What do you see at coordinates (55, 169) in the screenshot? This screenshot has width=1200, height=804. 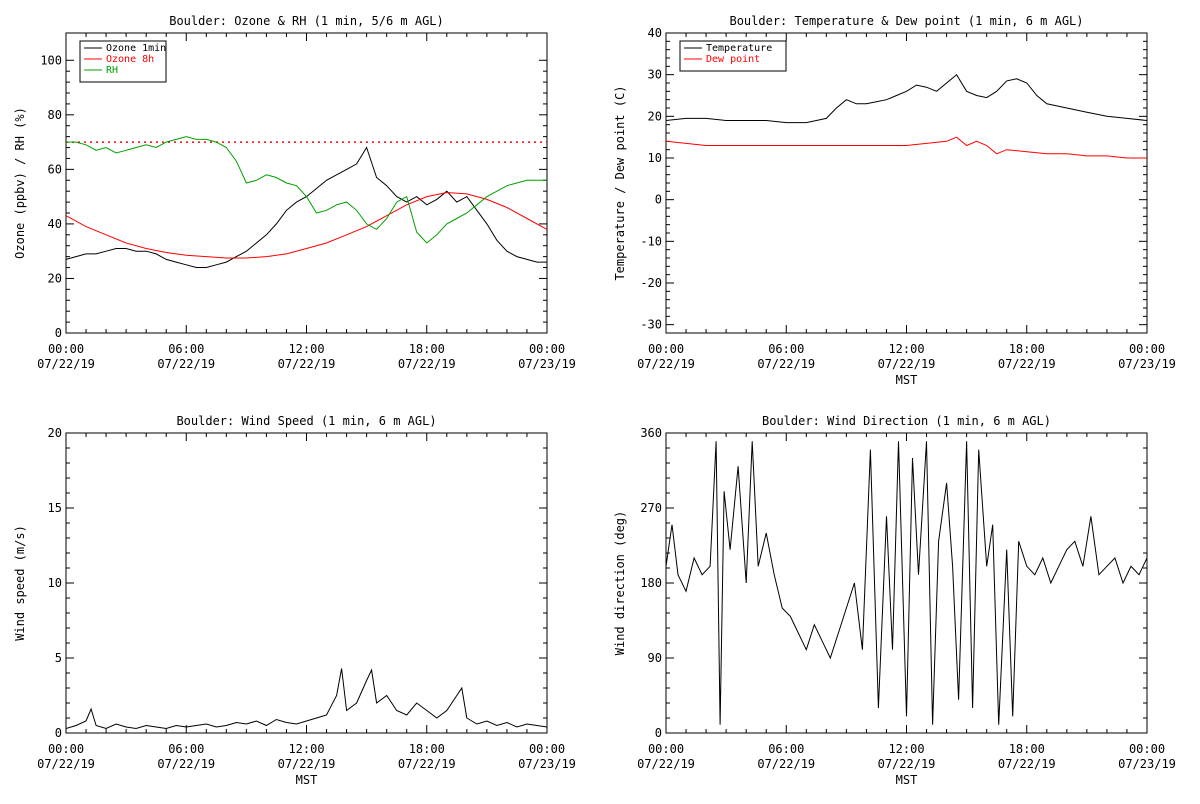 I see `y-tick-label: 60` at bounding box center [55, 169].